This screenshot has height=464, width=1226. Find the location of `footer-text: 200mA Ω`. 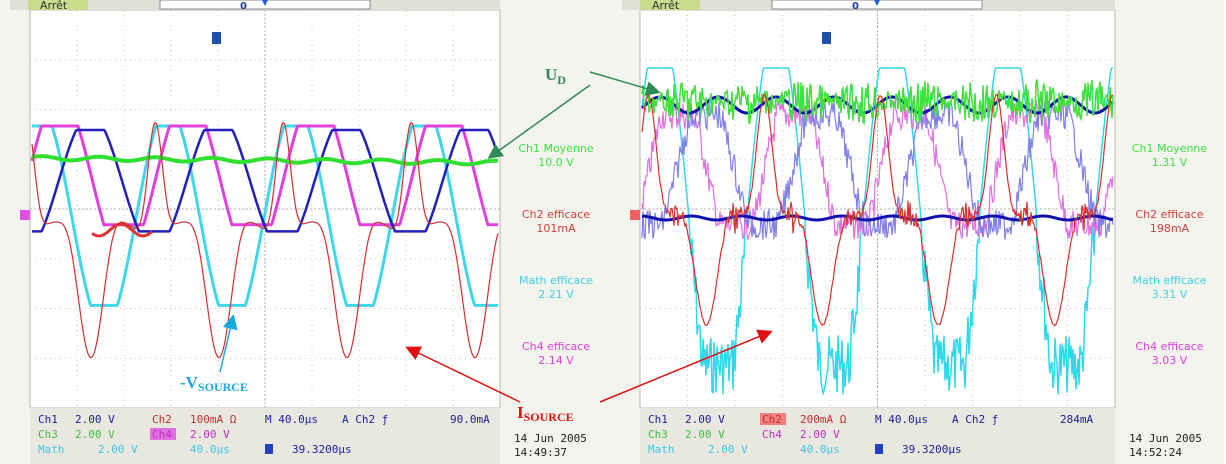

footer-text: 200mA Ω is located at coordinates (823, 419).